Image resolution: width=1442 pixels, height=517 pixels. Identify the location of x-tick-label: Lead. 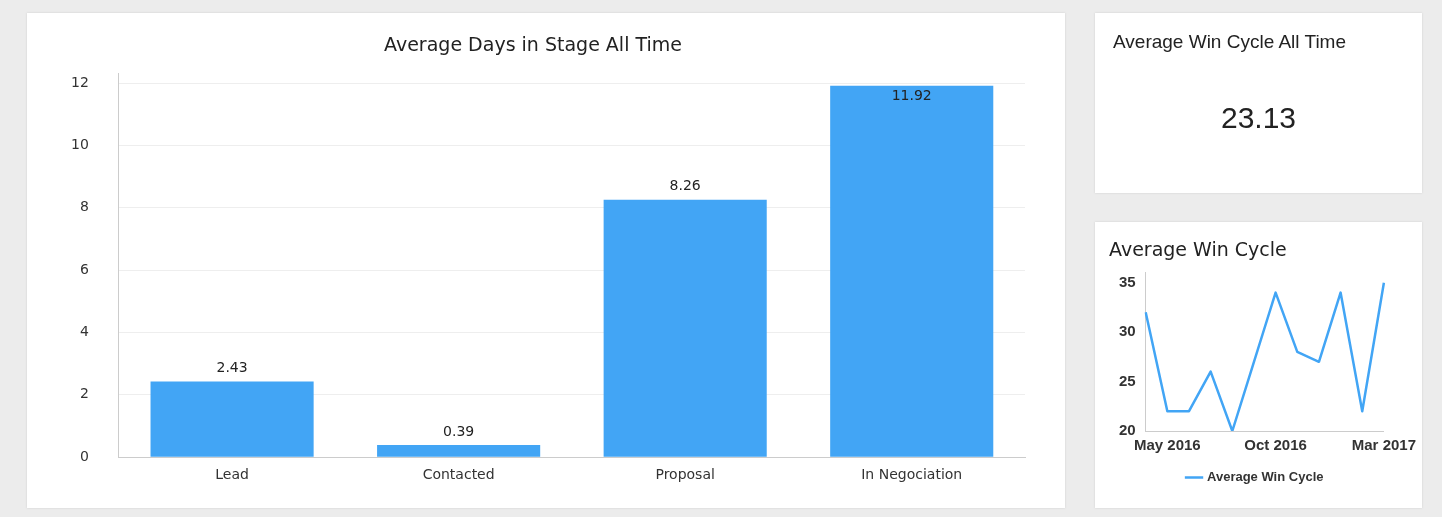
(232, 474).